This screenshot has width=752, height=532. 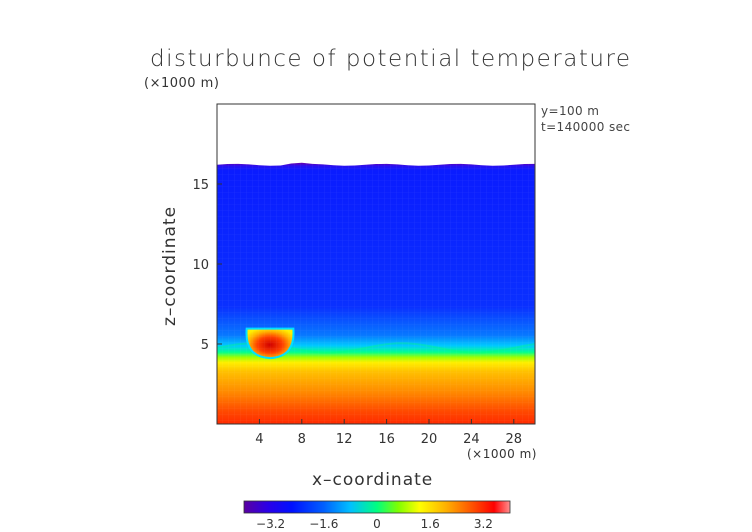 I want to click on y-tick-label: 5, so click(x=205, y=345).